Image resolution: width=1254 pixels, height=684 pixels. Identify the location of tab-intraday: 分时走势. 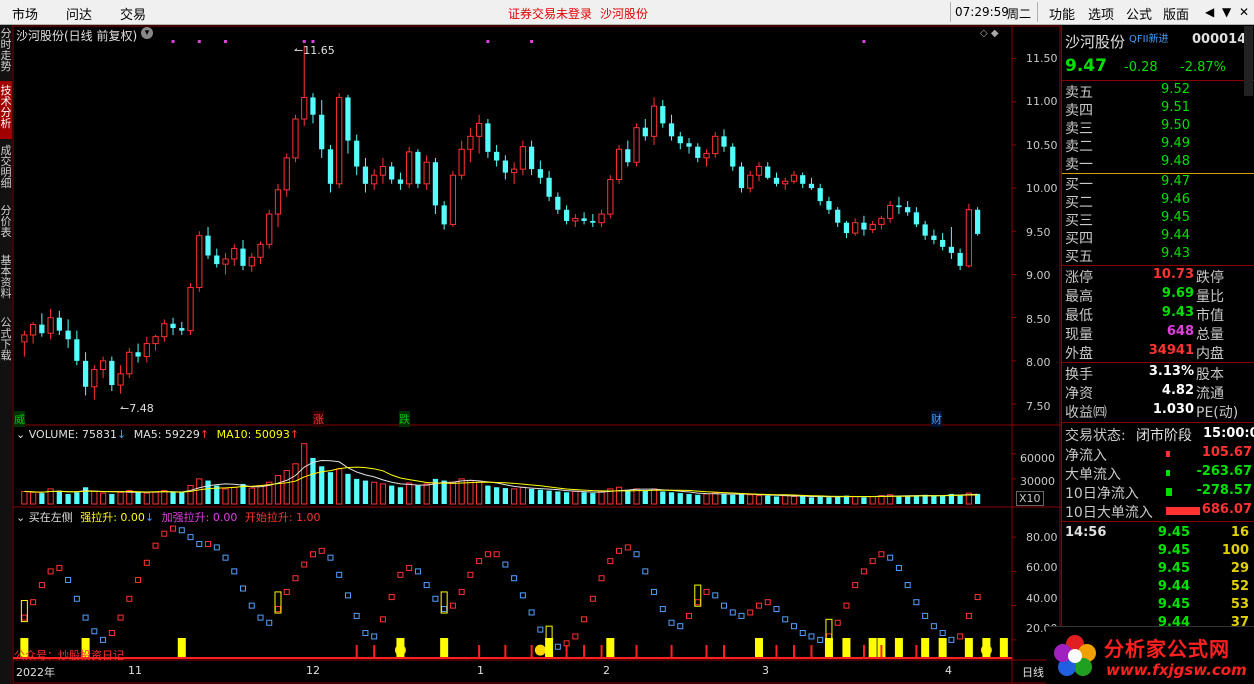
(6, 50).